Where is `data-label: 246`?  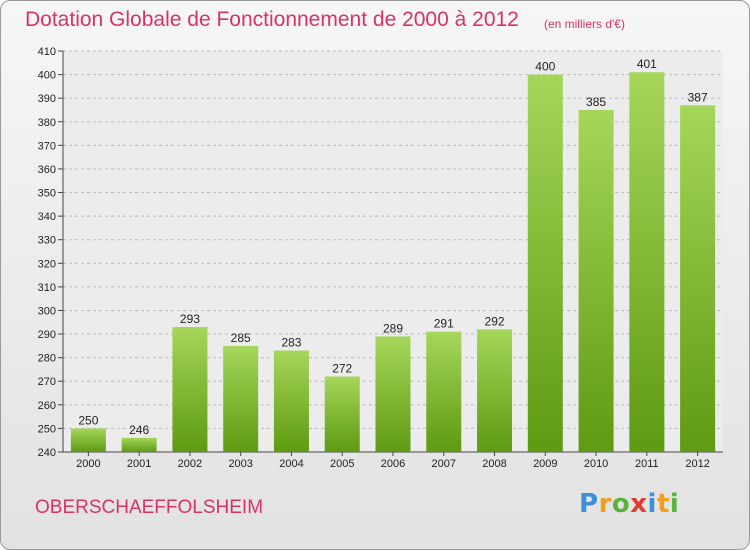 data-label: 246 is located at coordinates (139, 430).